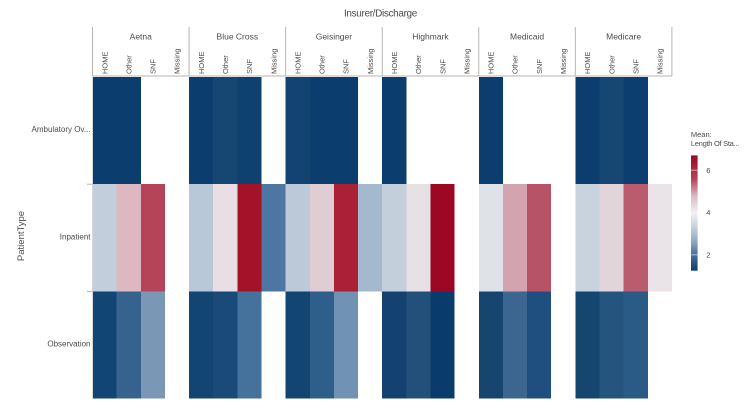  I want to click on svg-text: Mean:, so click(701, 134).